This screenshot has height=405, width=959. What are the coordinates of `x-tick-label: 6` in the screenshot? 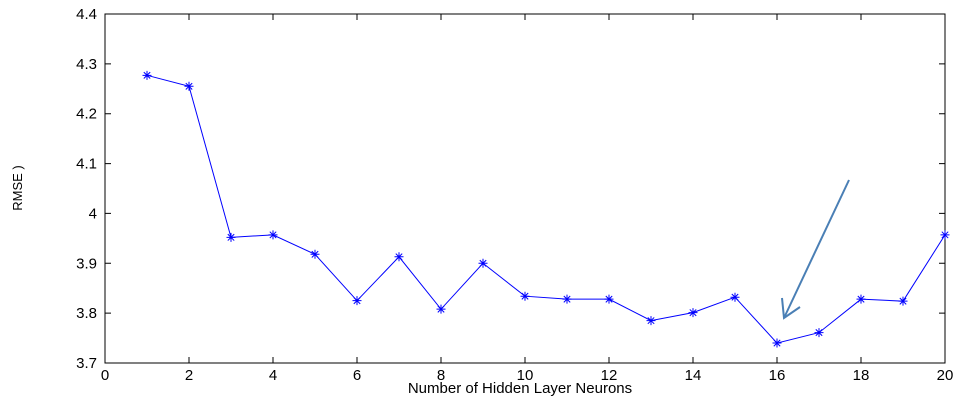 It's located at (357, 375).